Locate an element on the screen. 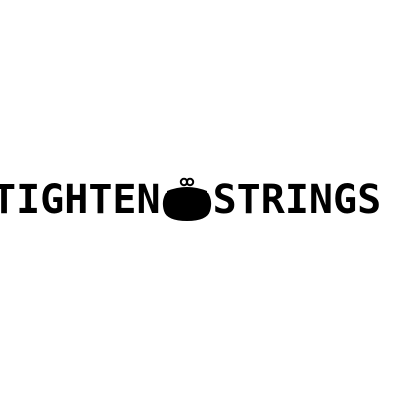  logo-word-left: TIGHTEN is located at coordinates (80, 200).